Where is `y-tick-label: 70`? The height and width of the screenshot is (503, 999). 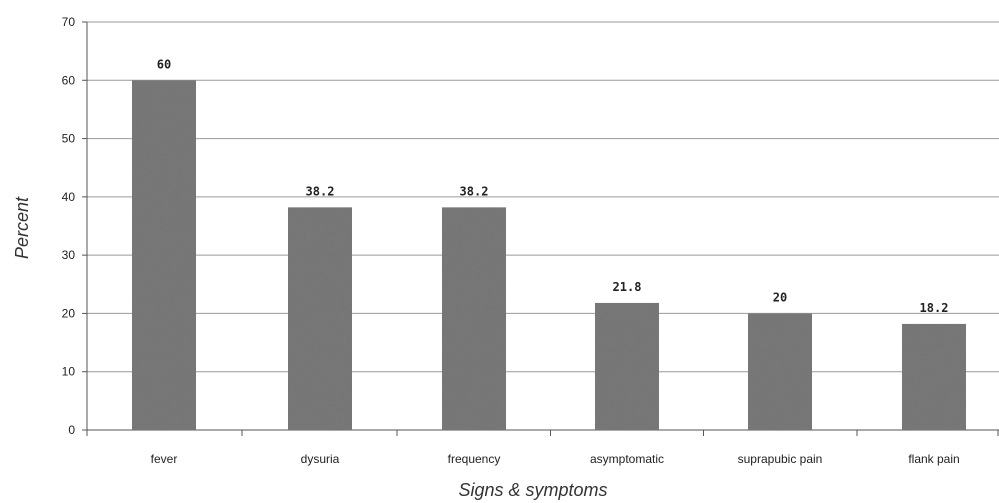
y-tick-label: 70 is located at coordinates (69, 22).